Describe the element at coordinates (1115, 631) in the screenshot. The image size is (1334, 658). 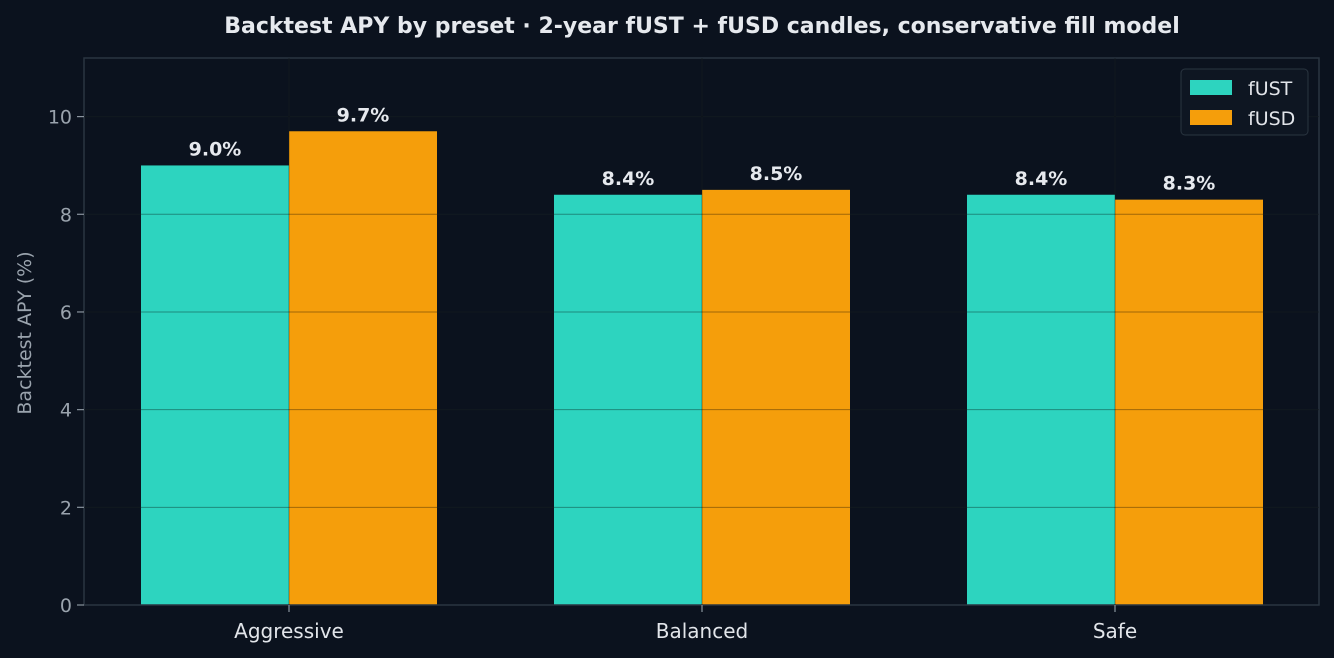
I see `x-tick-label: Safe` at that location.